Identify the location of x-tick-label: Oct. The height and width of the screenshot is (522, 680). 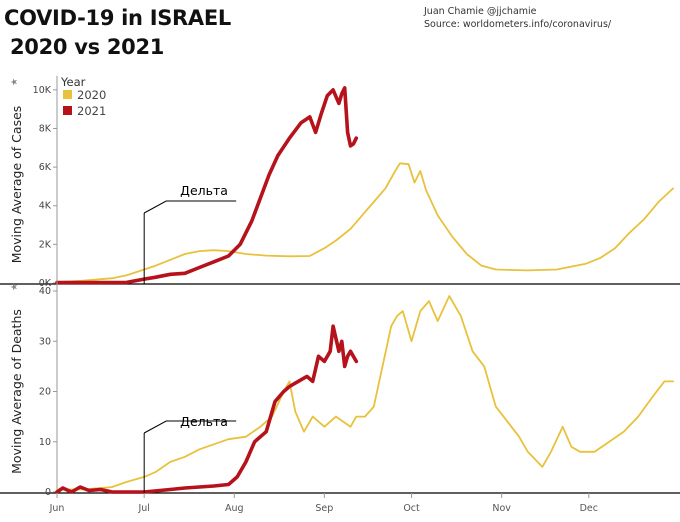
(411, 508).